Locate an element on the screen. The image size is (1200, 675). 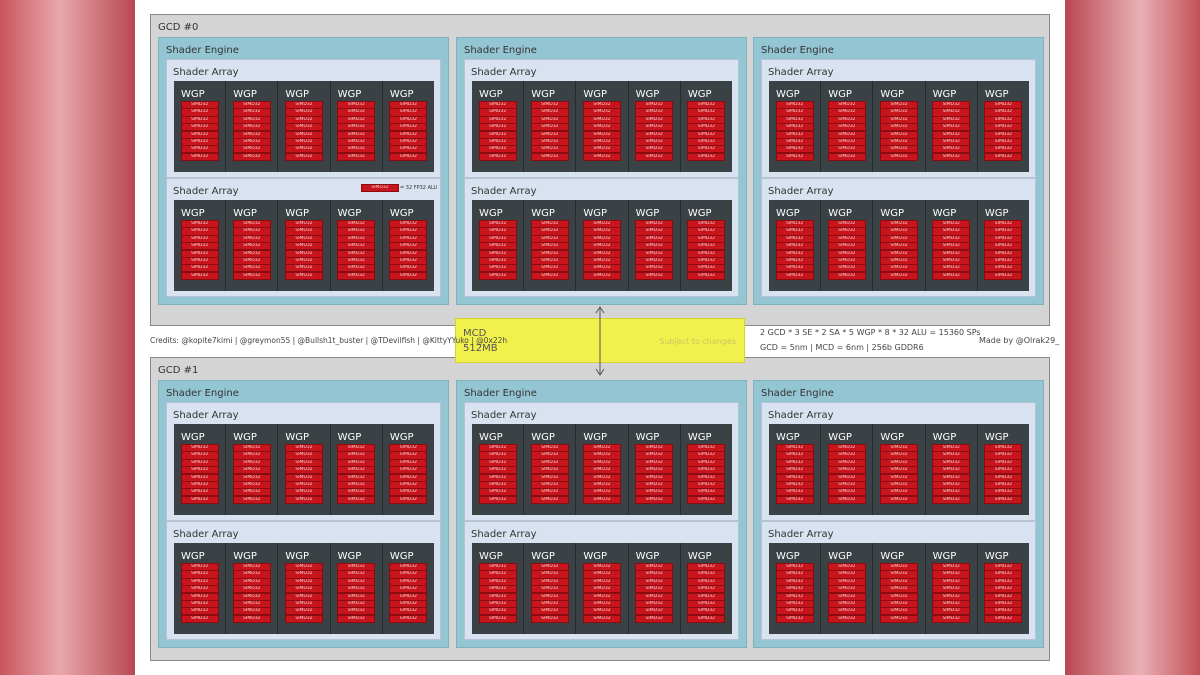
shader-engine-label: Shader Engine is located at coordinates (797, 50).